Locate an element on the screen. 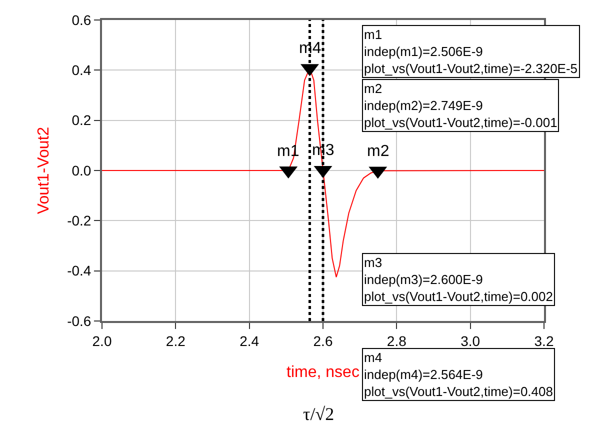 This screenshot has height=430, width=600. text: m4 indep(m4)=2.564E-9 plot_vs(Vout1-Vout2,time)=0.408 is located at coordinates (458, 374).